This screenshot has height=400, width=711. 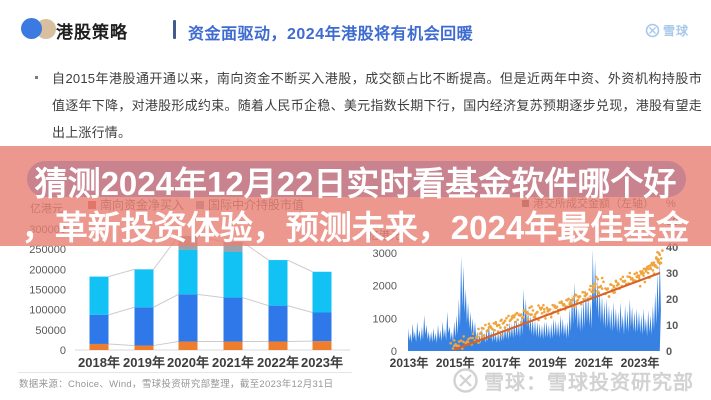 What do you see at coordinates (465, 380) in the screenshot?
I see `snowball-watermark-icon` at bounding box center [465, 380].